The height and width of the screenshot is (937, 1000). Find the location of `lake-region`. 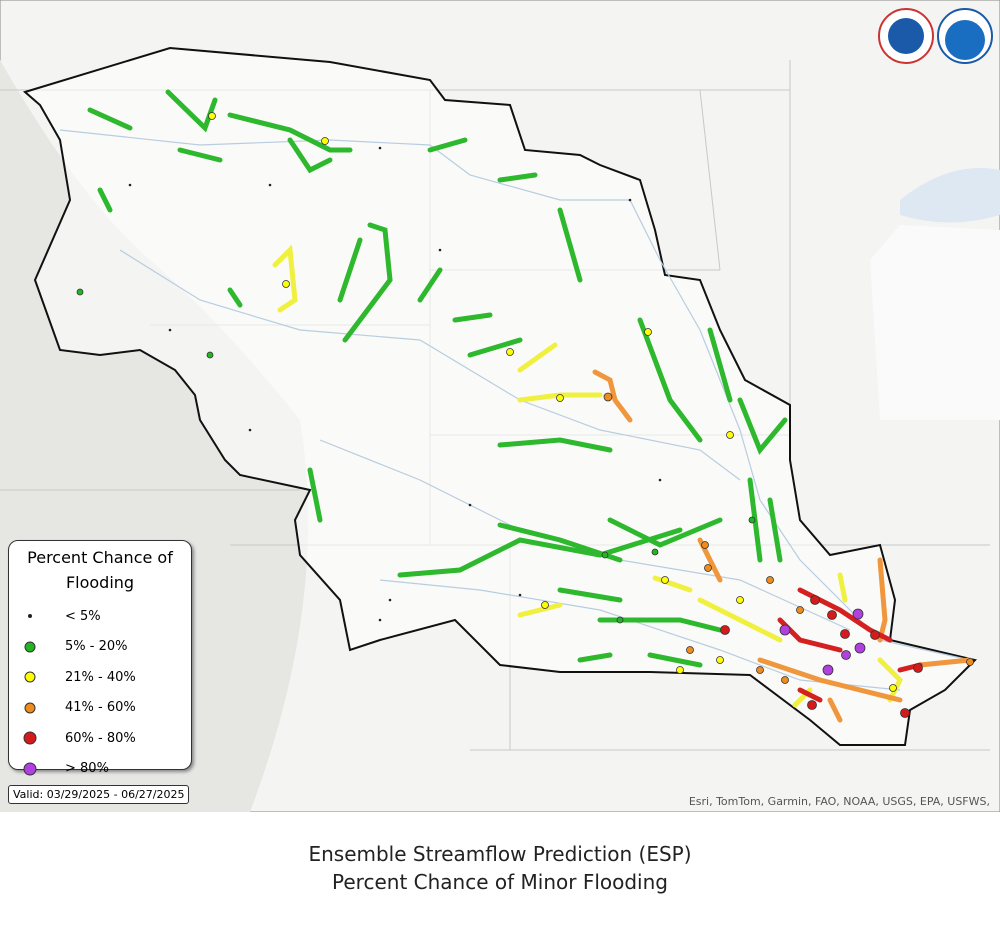

lake-region is located at coordinates (935, 322).